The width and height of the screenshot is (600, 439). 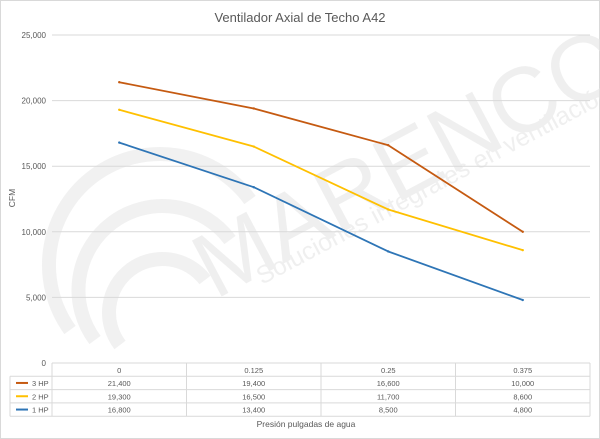 What do you see at coordinates (34, 232) in the screenshot?
I see `y-tick-label: 10,000` at bounding box center [34, 232].